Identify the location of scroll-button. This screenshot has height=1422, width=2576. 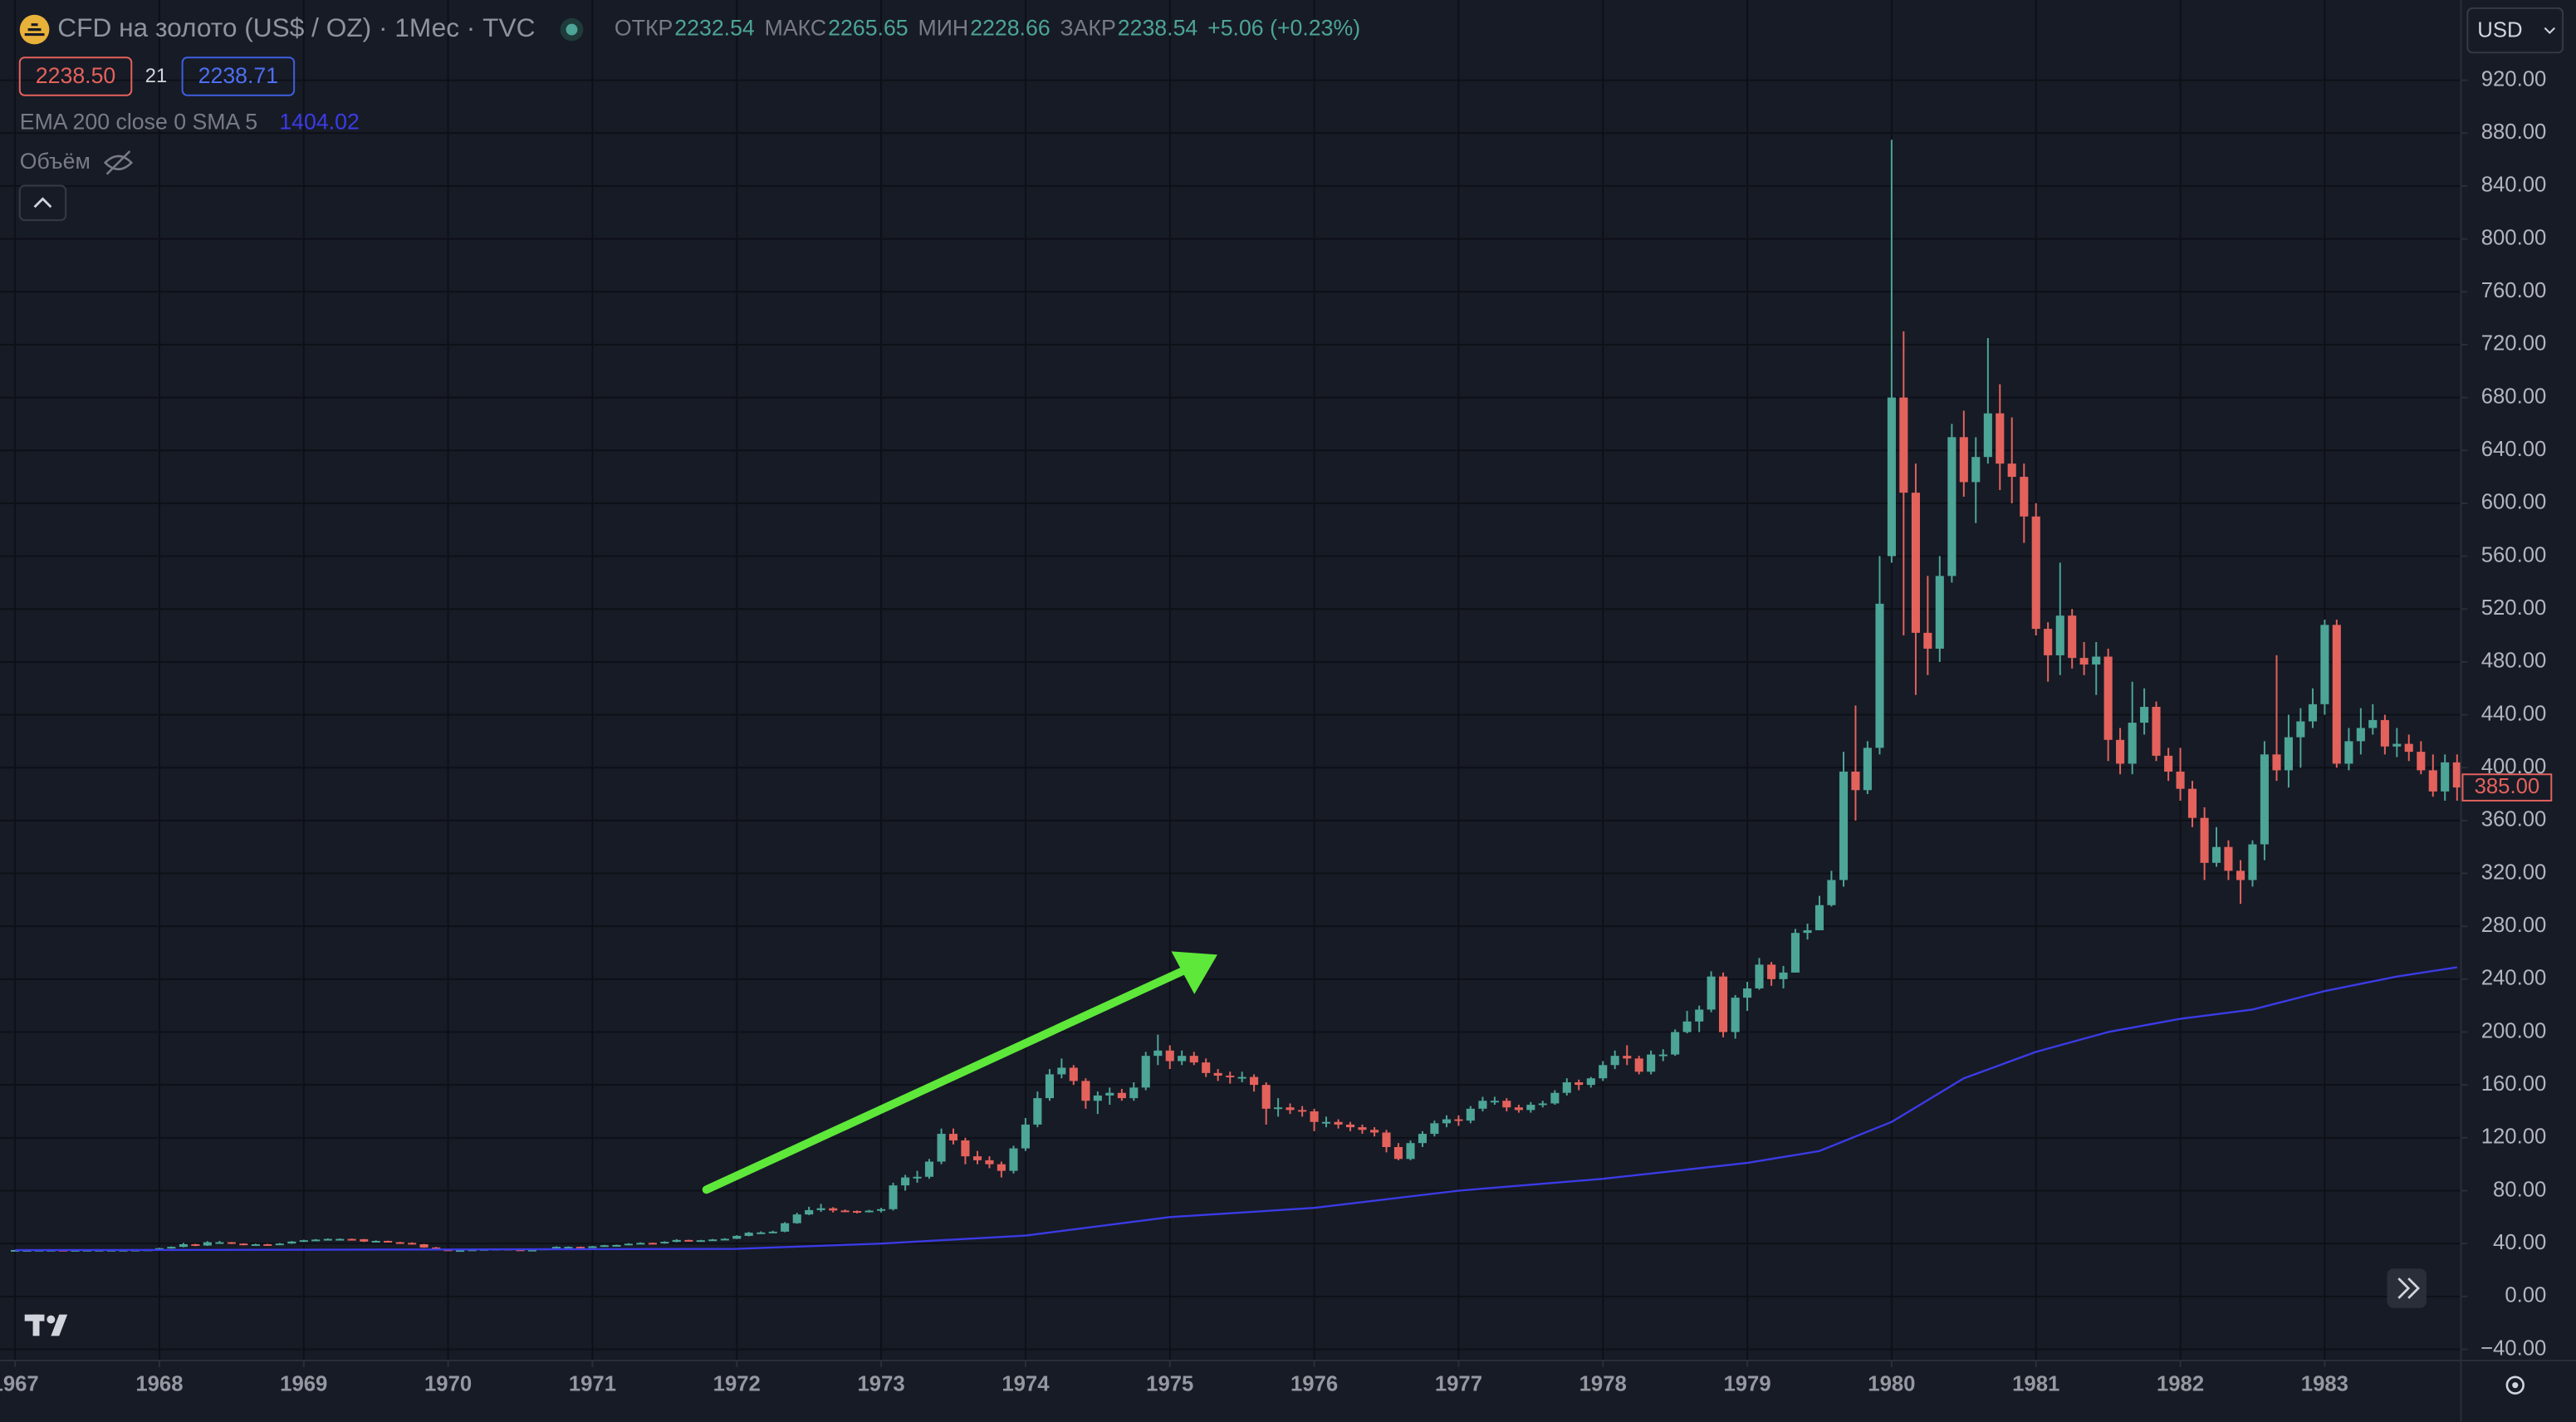
(2407, 1288).